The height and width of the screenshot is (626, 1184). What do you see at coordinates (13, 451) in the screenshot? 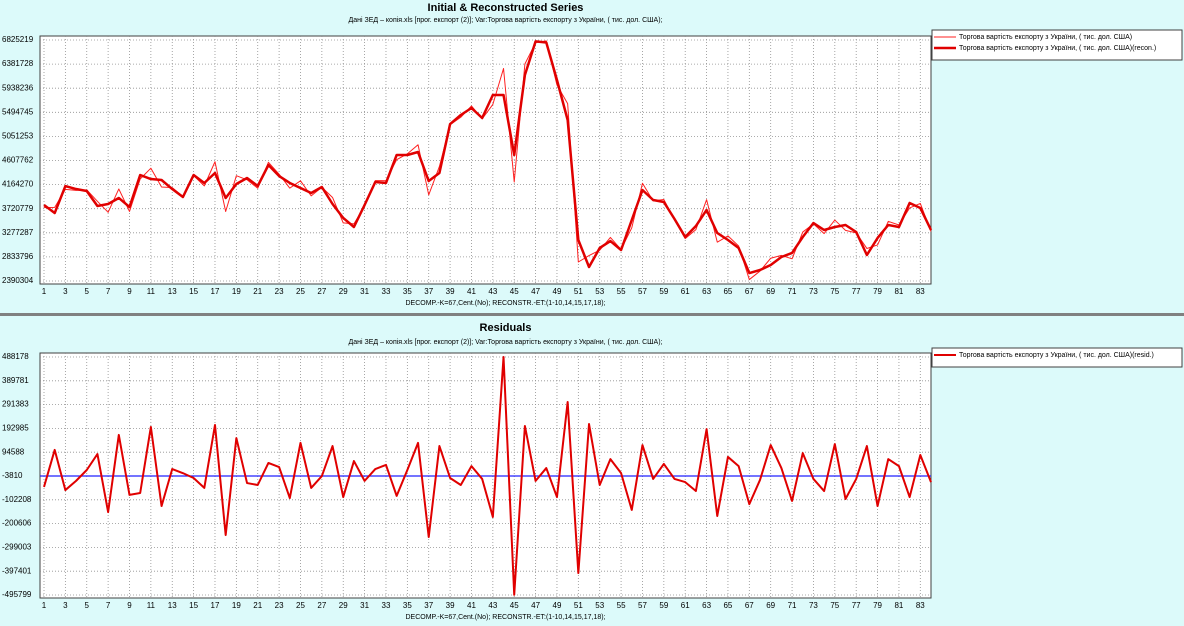
I see `y-tick-label: 94588` at bounding box center [13, 451].